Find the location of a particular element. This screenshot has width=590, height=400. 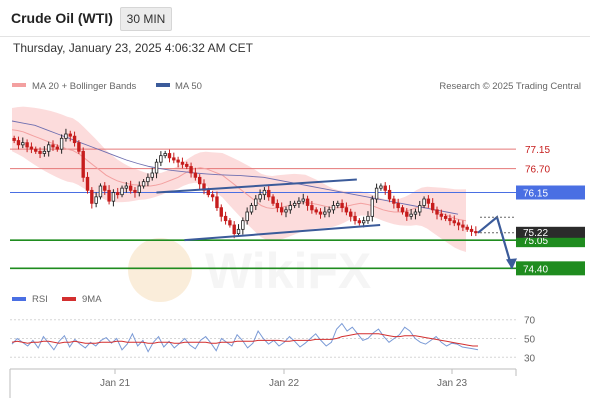

rsi-legend-swatch is located at coordinates (19, 299).